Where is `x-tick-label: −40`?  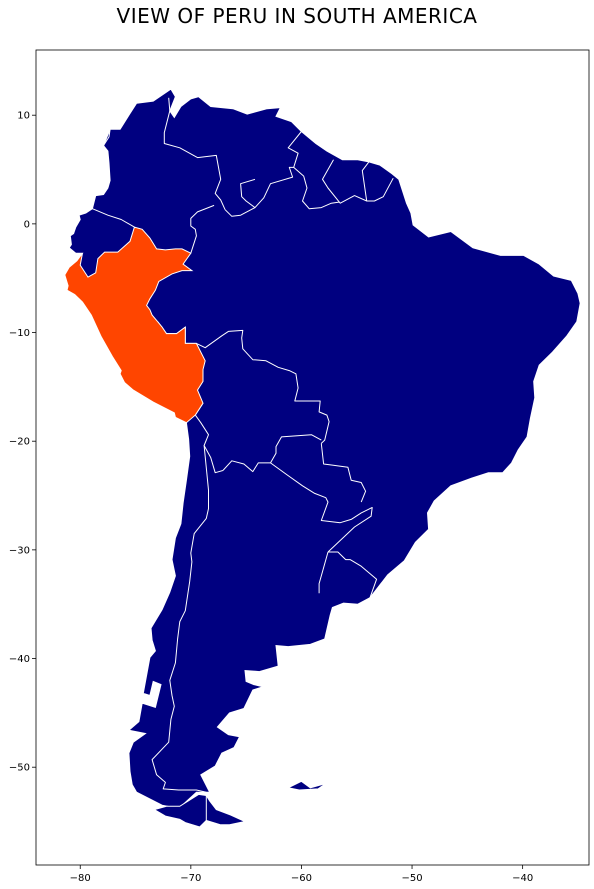
x-tick-label: −40 is located at coordinates (522, 878).